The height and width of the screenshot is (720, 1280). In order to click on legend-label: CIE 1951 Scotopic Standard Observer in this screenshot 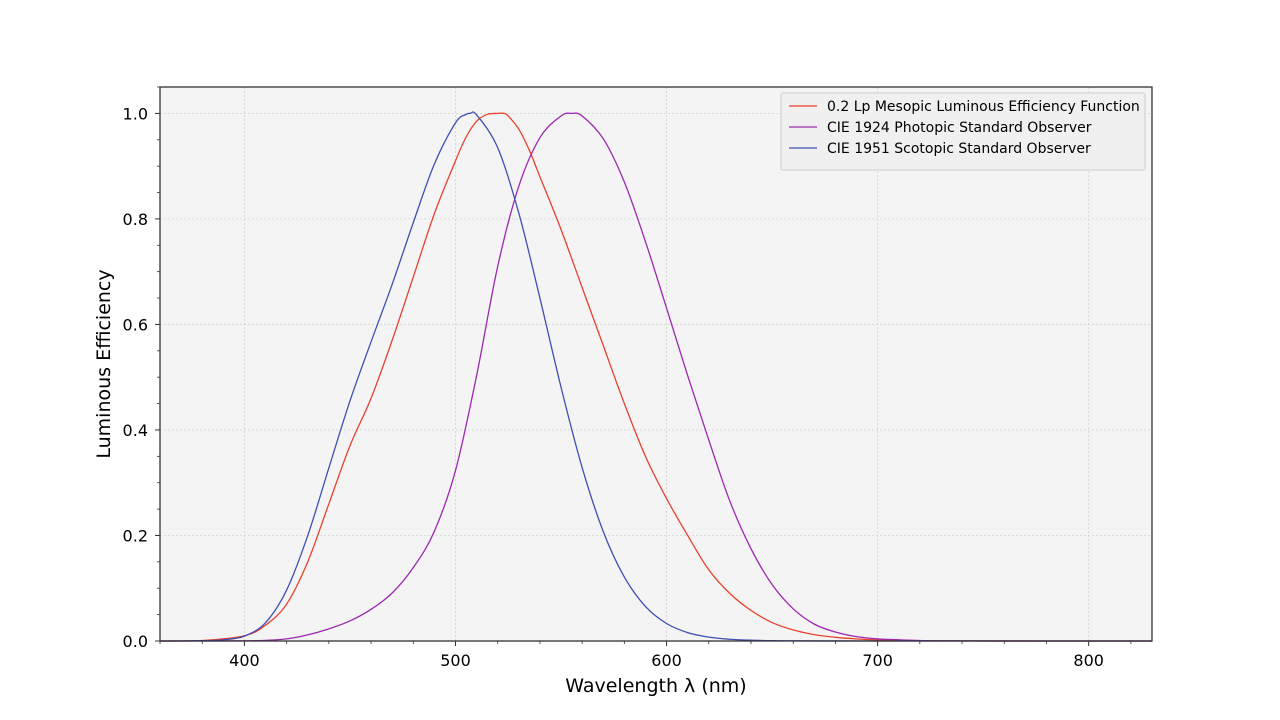, I will do `click(959, 149)`.